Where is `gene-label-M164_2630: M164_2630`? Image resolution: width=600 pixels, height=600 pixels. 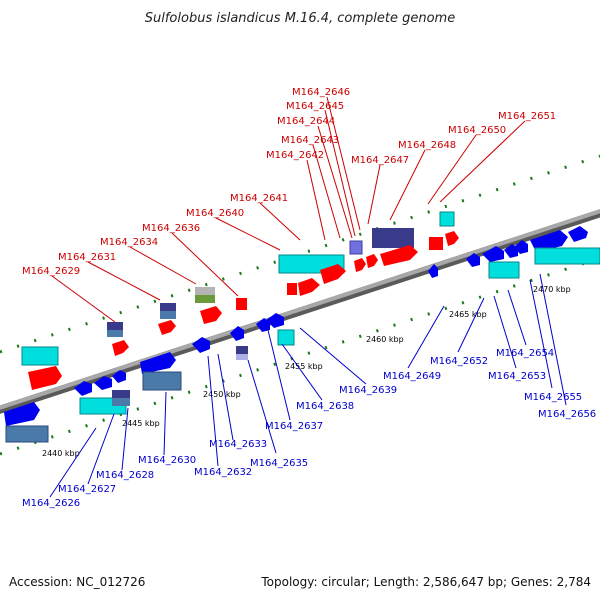
gene-label-M164_2630: M164_2630 is located at coordinates (167, 460).